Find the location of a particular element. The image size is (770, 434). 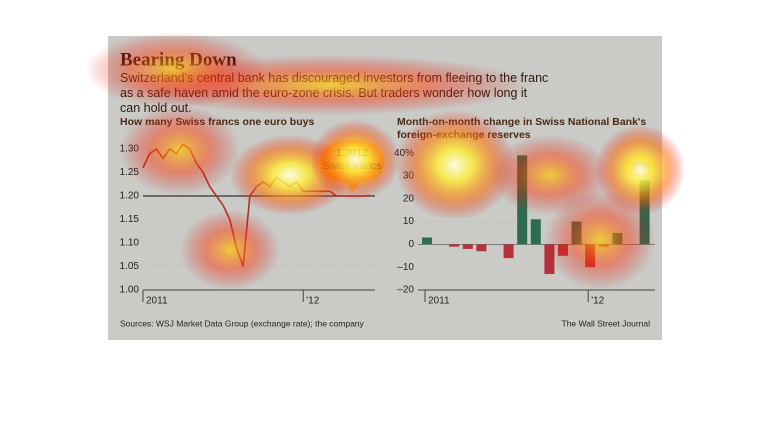

y-tick-label: 1.30 is located at coordinates (130, 149).